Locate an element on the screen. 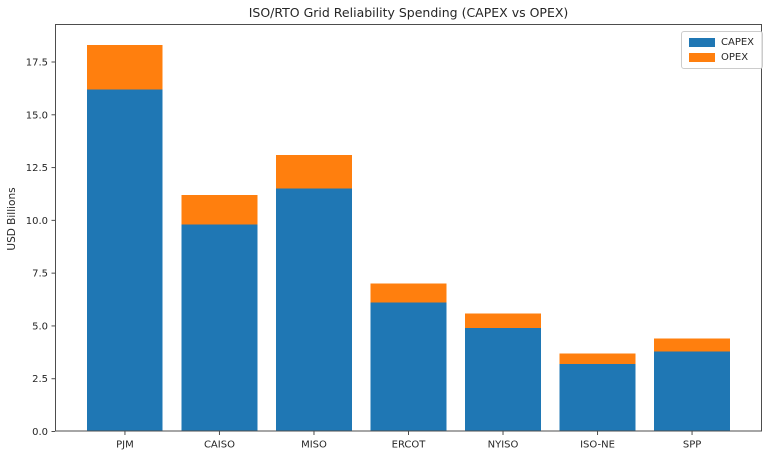 The image size is (768, 458). legend-entry-capex: CAPEX is located at coordinates (721, 42).